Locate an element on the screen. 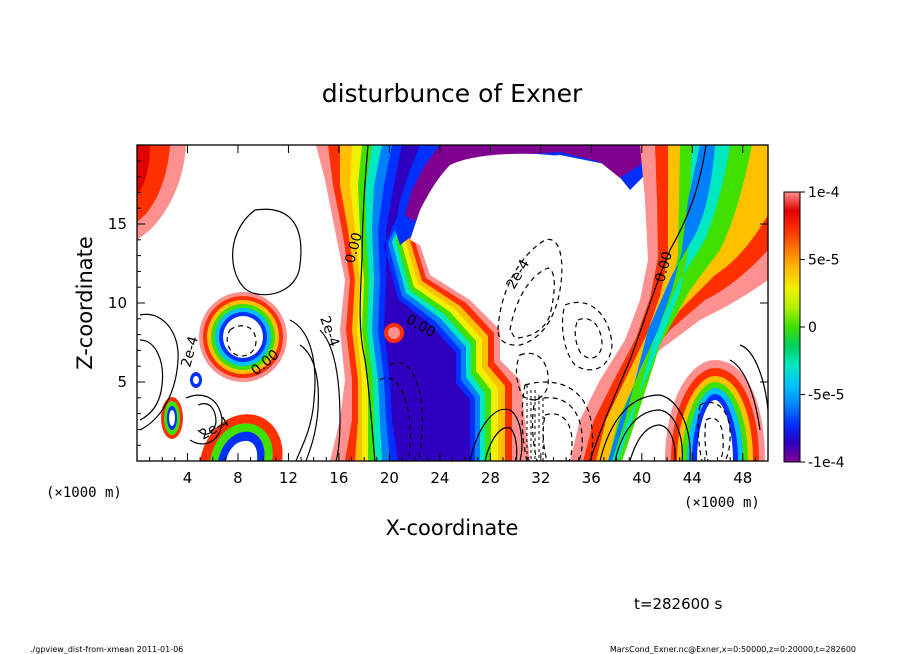 This screenshot has height=654, width=904. x-tick-label: 44 is located at coordinates (692, 478).